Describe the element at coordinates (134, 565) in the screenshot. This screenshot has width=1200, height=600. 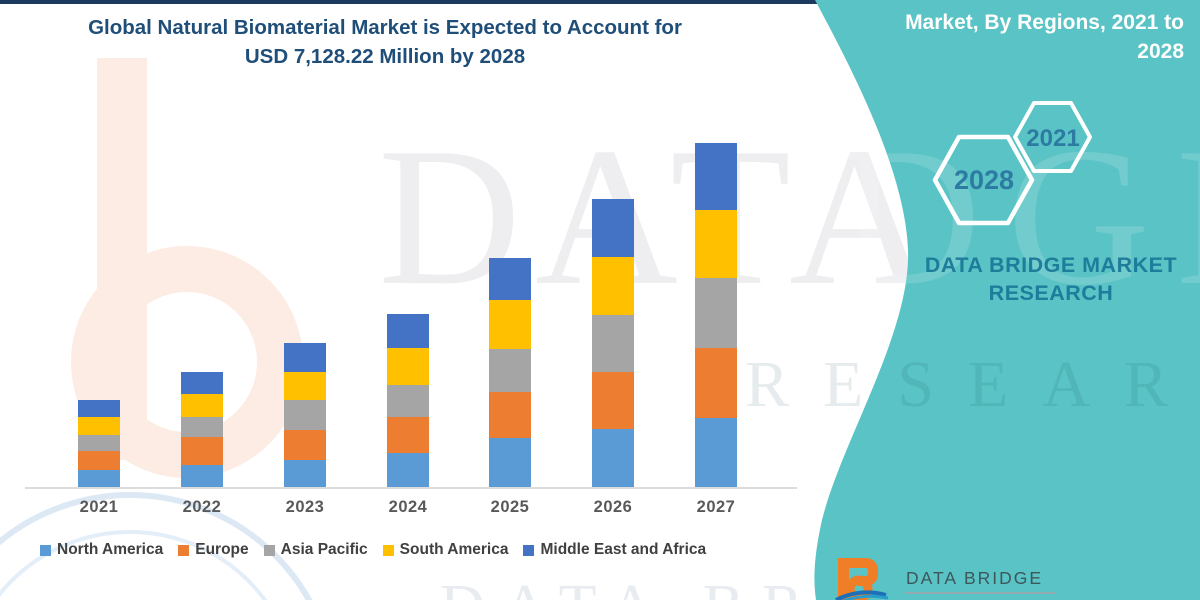
I see `watermark-swoosh-arc-inner` at that location.